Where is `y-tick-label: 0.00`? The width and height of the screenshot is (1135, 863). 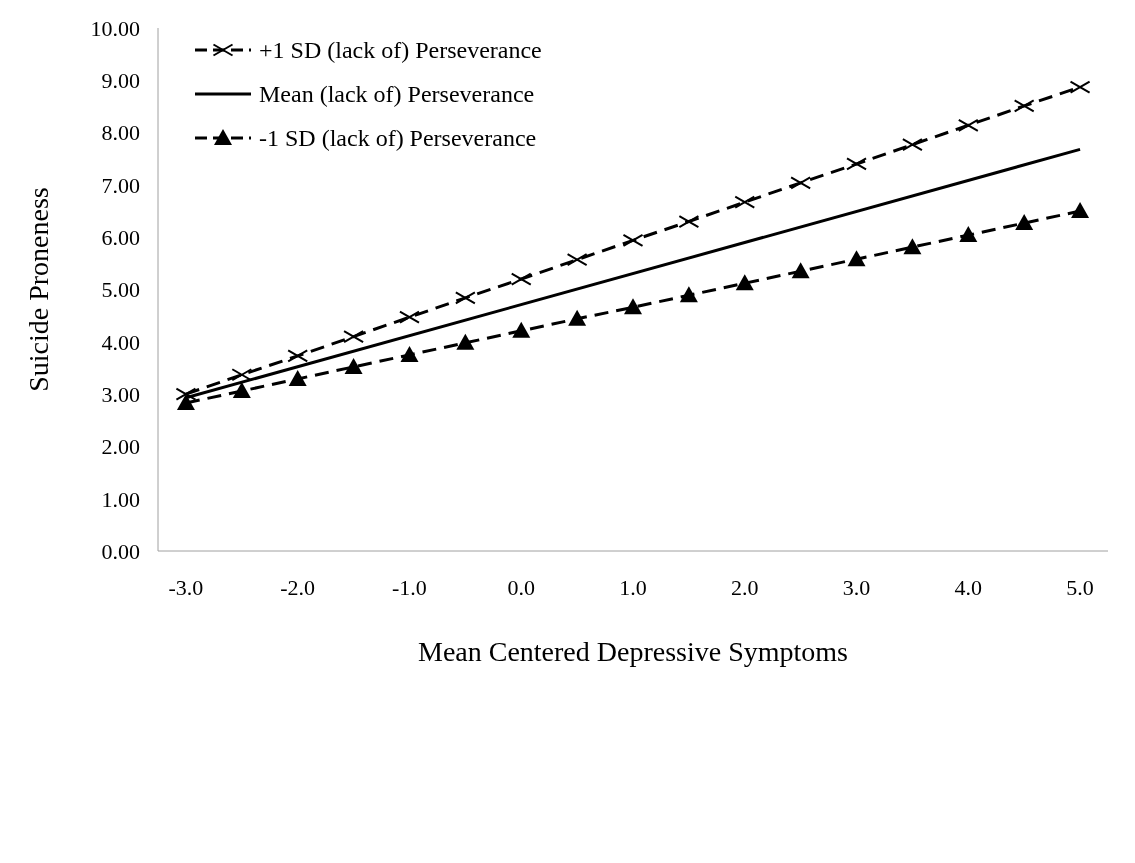
y-tick-label: 0.00 is located at coordinates (120, 551).